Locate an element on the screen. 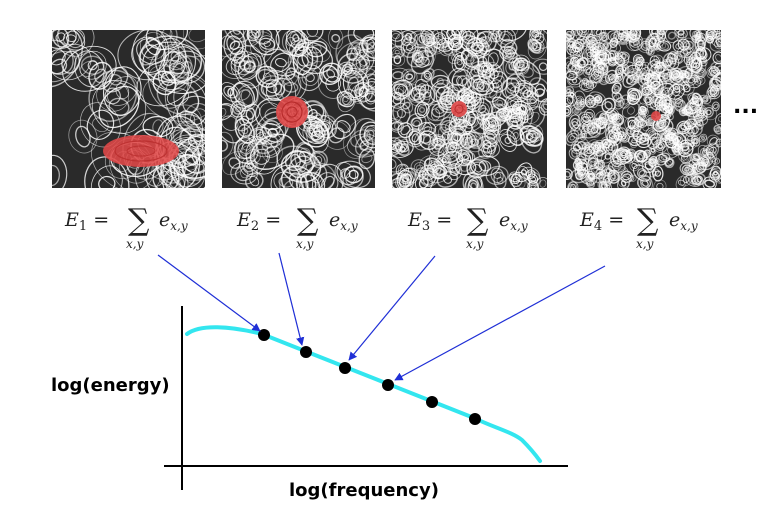 The image size is (777, 520). formula-3-term-sub: x,y is located at coordinates (519, 226).